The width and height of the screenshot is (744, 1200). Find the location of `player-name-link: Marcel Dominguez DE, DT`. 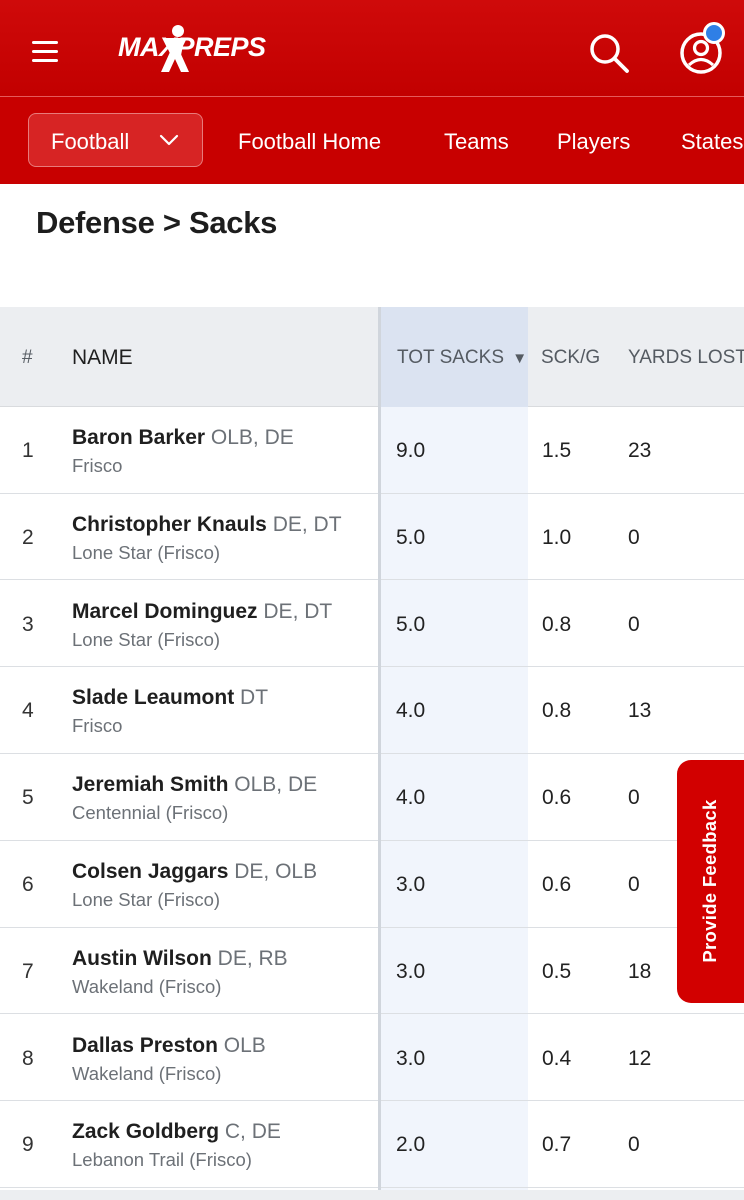

player-name-link: Marcel Dominguez DE, DT is located at coordinates (202, 612).